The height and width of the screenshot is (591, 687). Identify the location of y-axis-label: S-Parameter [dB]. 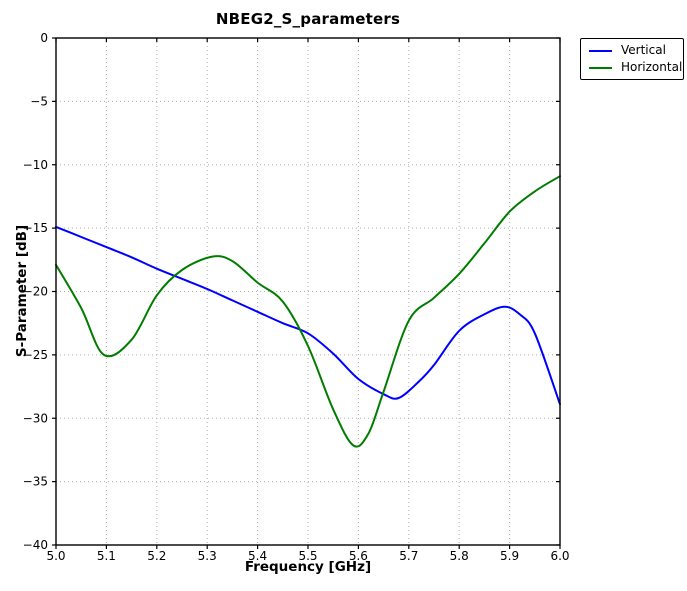
(22, 291).